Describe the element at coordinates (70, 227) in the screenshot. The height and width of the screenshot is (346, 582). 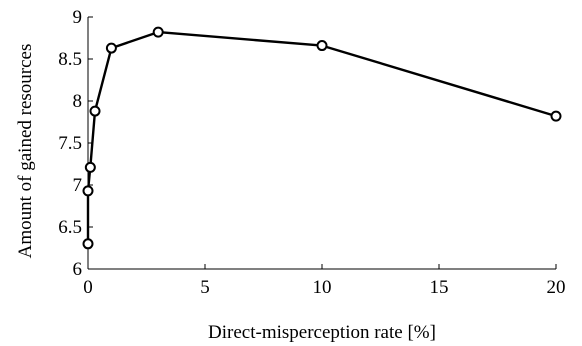
I see `y-tick-label: 6.5` at that location.